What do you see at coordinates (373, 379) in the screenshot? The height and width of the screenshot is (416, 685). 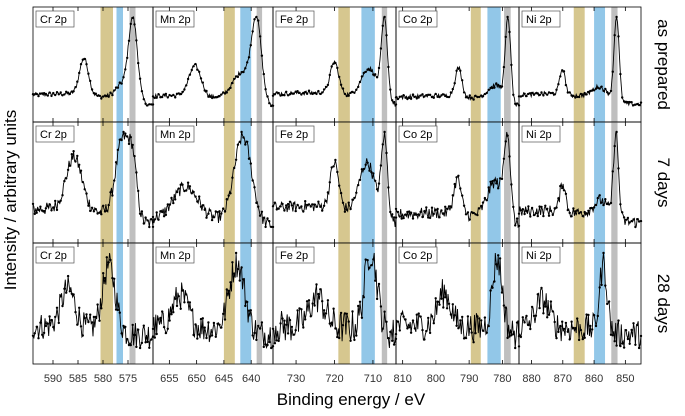 I see `tick-label: 710` at bounding box center [373, 379].